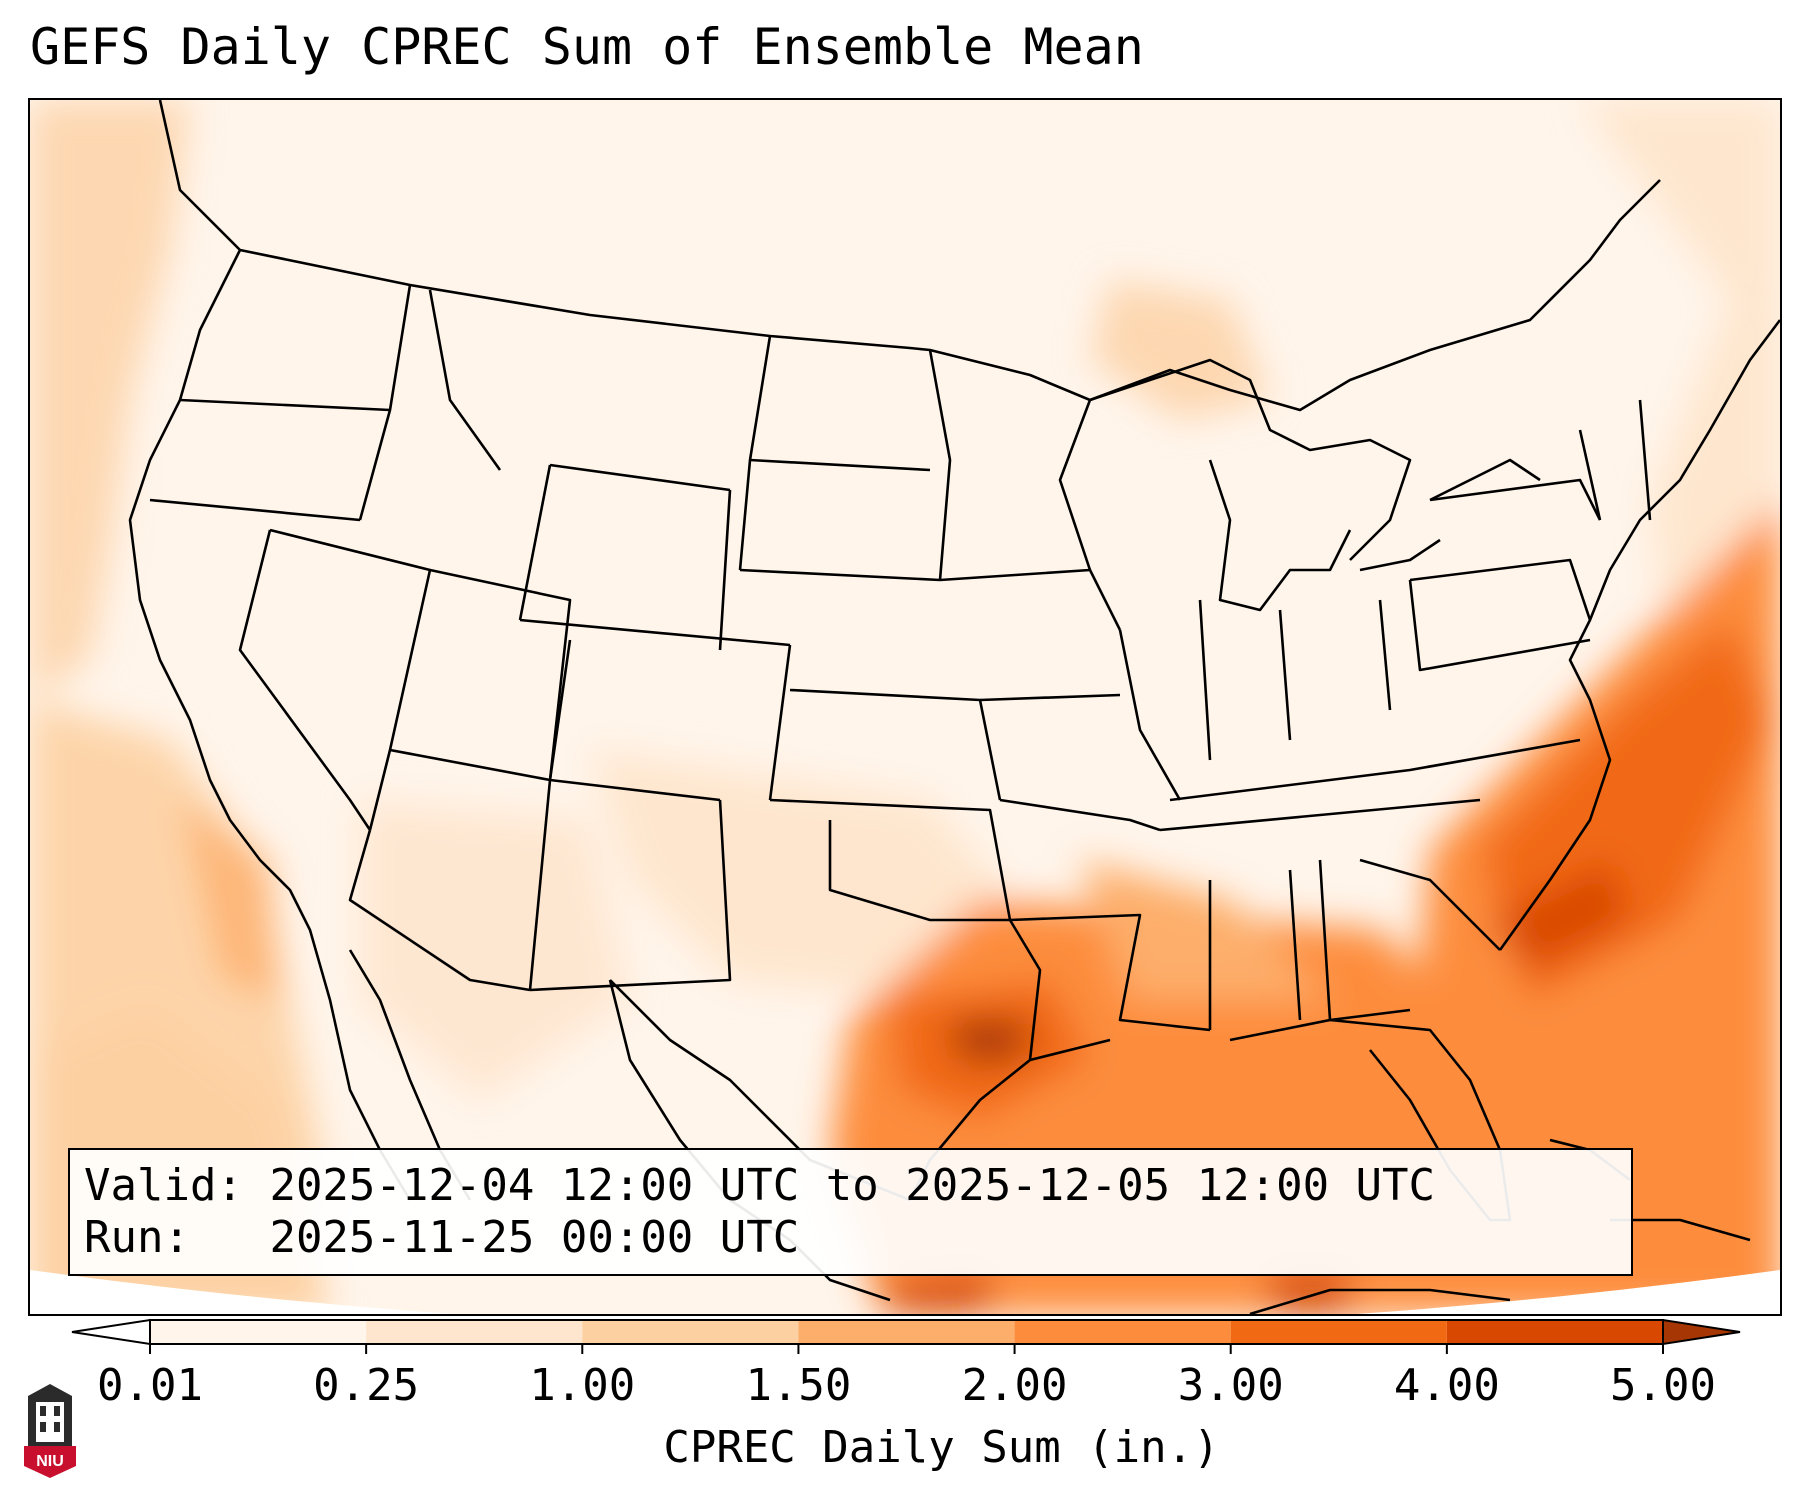 Image resolution: width=1803 pixels, height=1500 pixels. What do you see at coordinates (163, 1185) in the screenshot?
I see `valid-label: Valid:` at bounding box center [163, 1185].